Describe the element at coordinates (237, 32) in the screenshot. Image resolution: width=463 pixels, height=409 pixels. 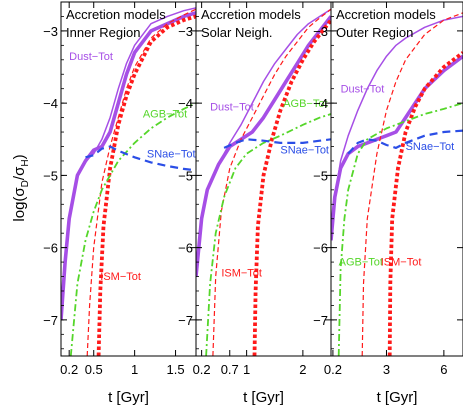
I see `panel-subtitle: Solar Neigh.` at that location.